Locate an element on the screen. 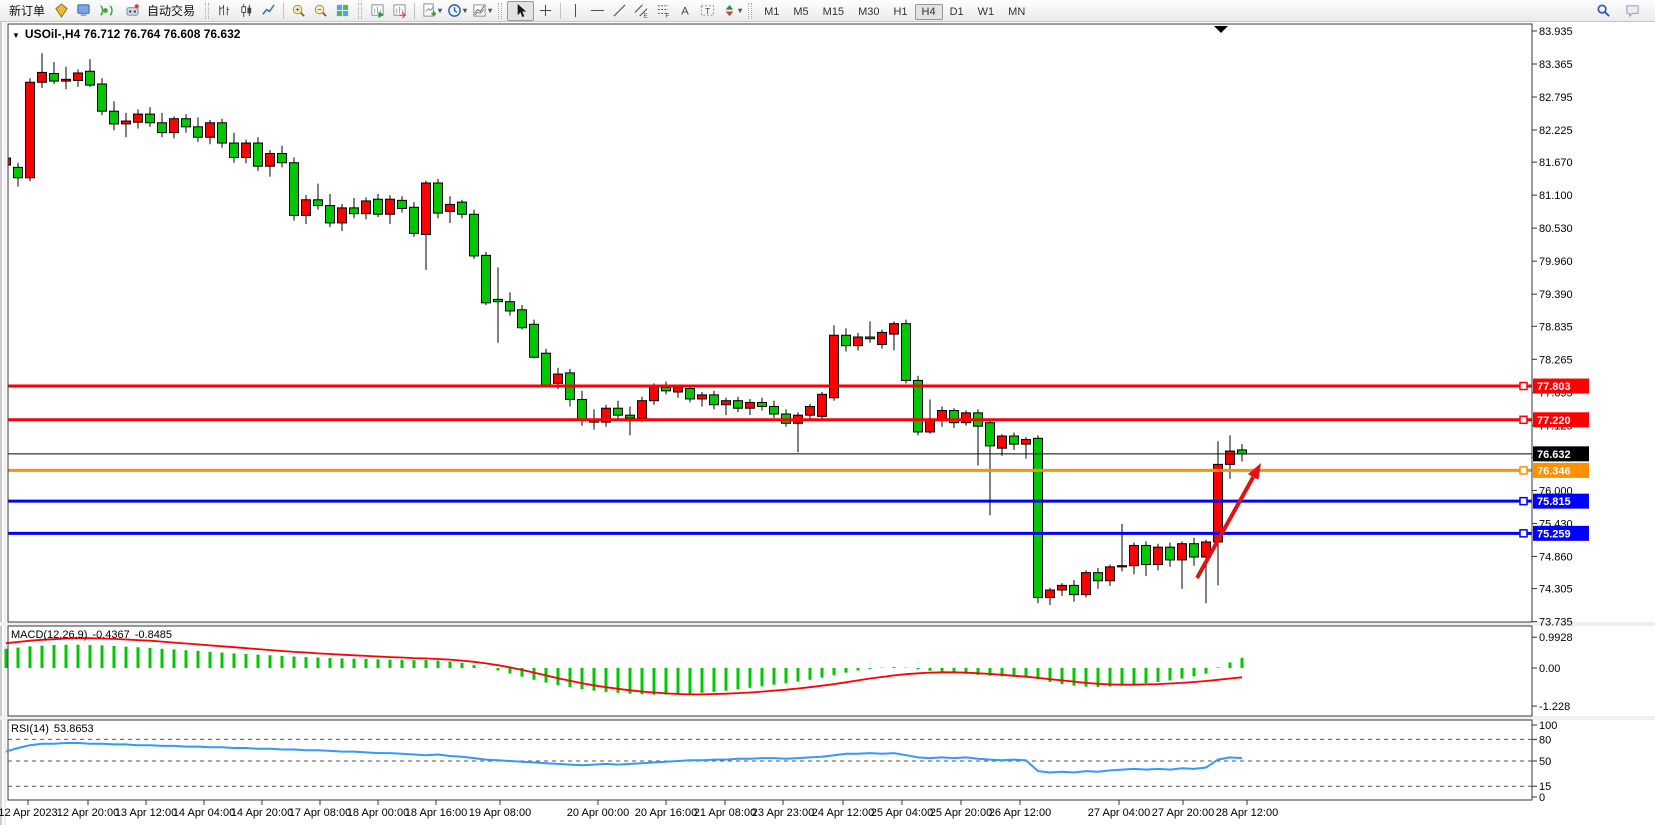  rsi-scale-tick: 0 is located at coordinates (1542, 798).